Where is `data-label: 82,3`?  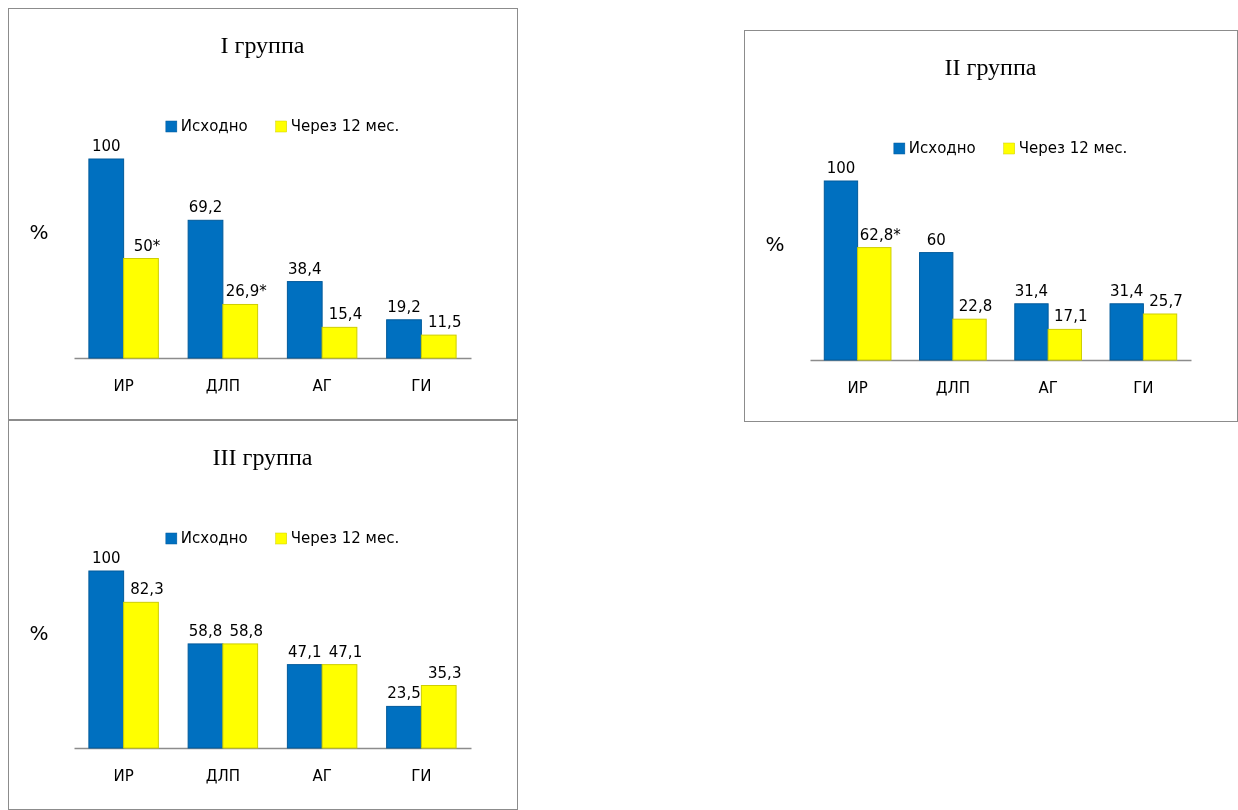
data-label: 82,3 is located at coordinates (147, 589).